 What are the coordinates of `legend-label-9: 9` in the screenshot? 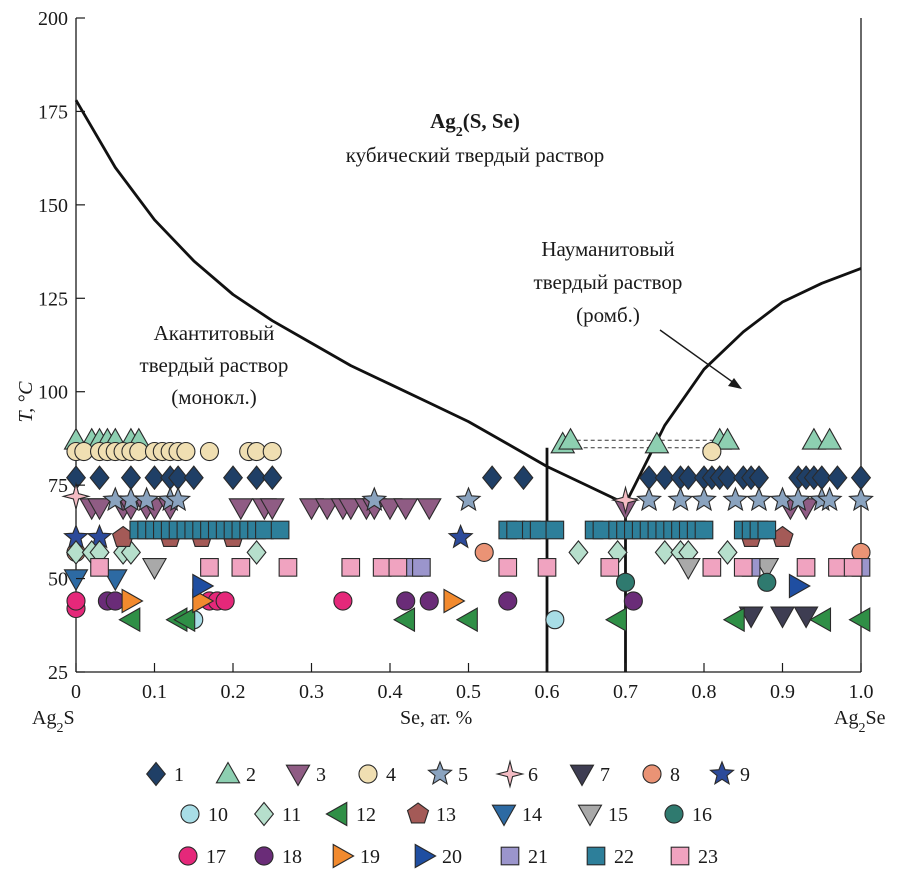 It's located at (745, 775).